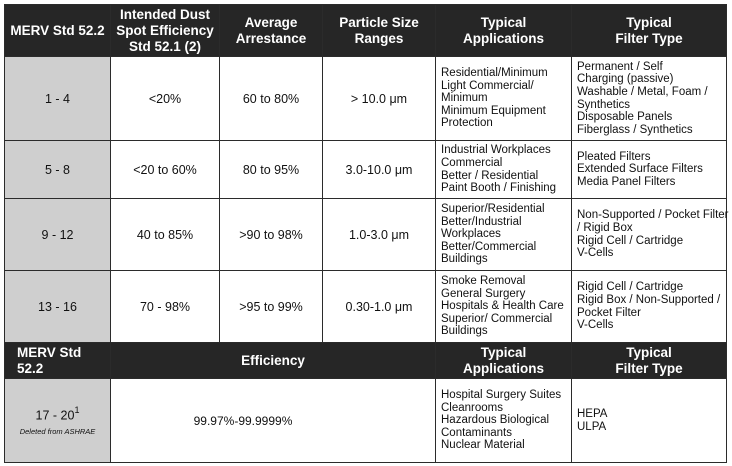 This screenshot has width=732, height=466. What do you see at coordinates (271, 30) in the screenshot?
I see `header-average-arrestance: Average Arrestance` at bounding box center [271, 30].